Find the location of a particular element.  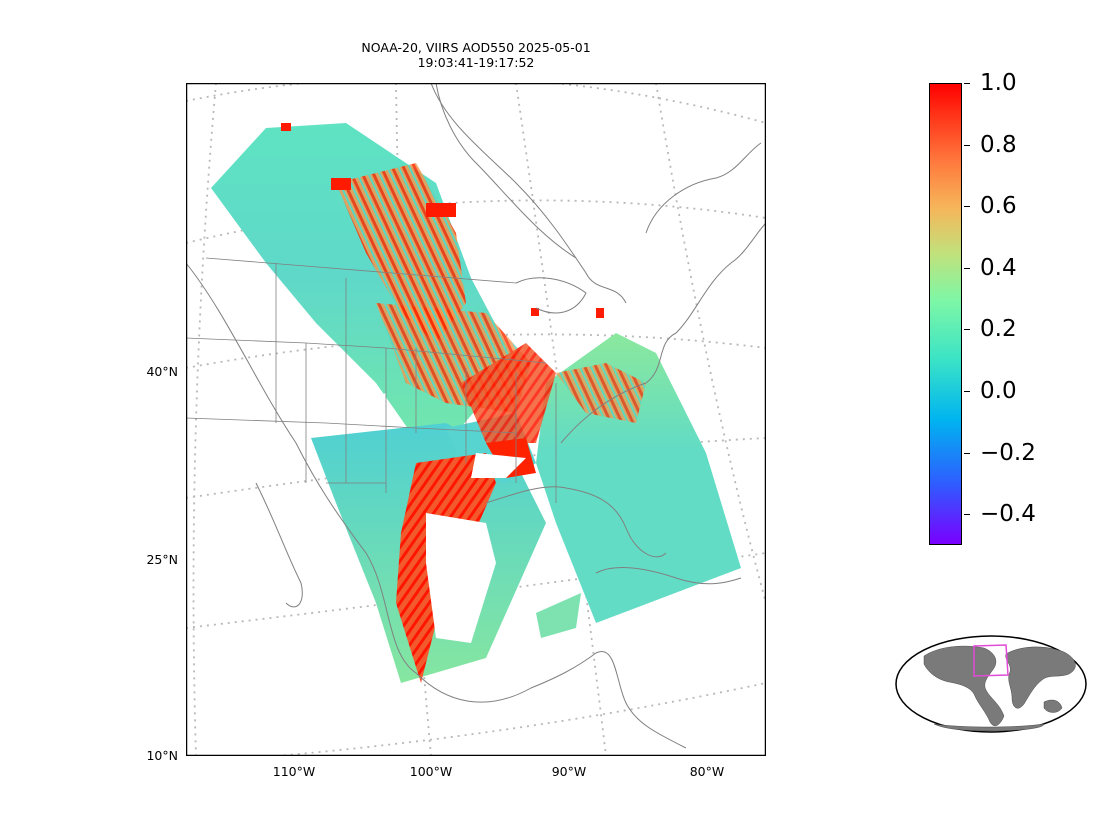

lon-label-100w: 100°W is located at coordinates (431, 771).